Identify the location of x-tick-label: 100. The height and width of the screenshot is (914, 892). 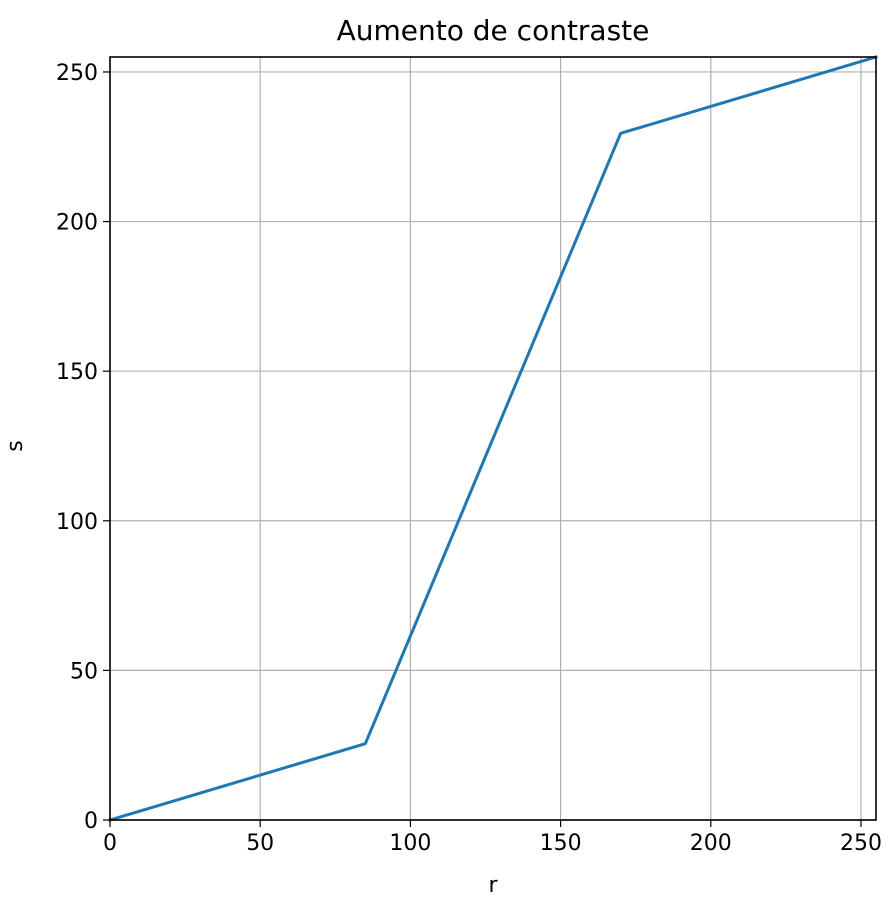
(410, 843).